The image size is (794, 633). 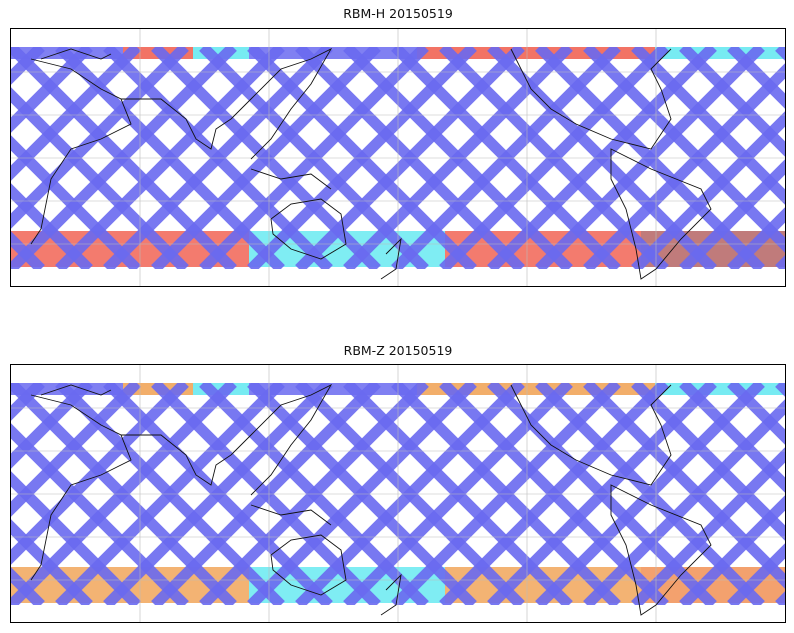 What do you see at coordinates (398, 350) in the screenshot?
I see `panel-bottom-title: RBM-Z 20150519` at bounding box center [398, 350].